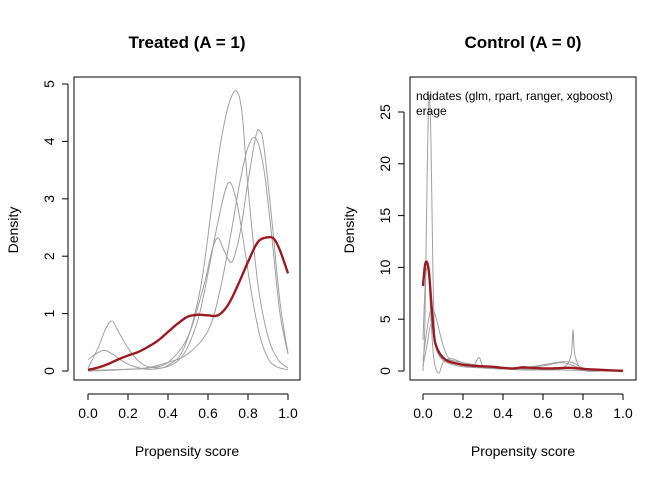 This screenshot has width=672, height=480. I want to click on legend-entry-candidates: ndidates (glm, rpart, ranger, xgboost), so click(514, 96).